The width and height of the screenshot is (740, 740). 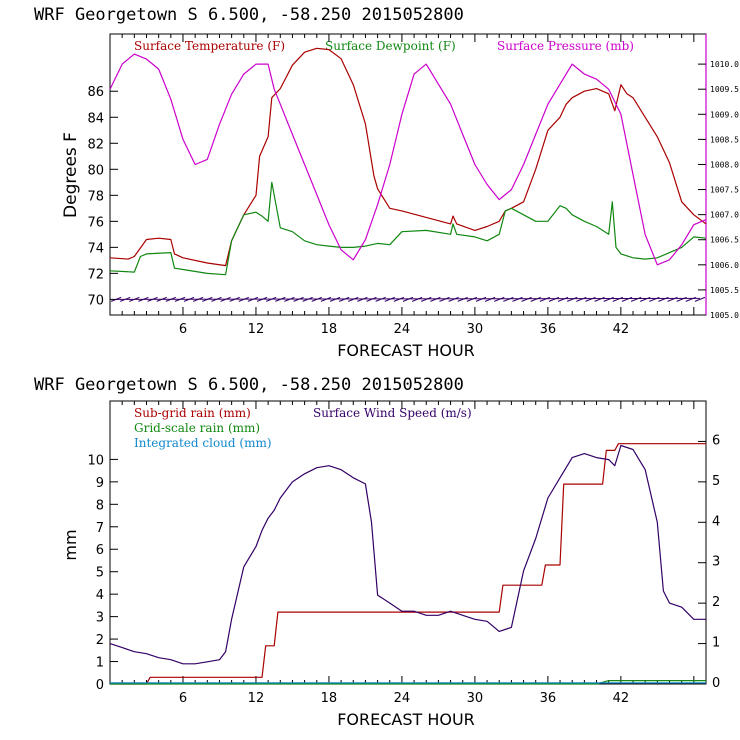 What do you see at coordinates (724, 64) in the screenshot?
I see `right-y-tick-label: 1010.0` at bounding box center [724, 64].